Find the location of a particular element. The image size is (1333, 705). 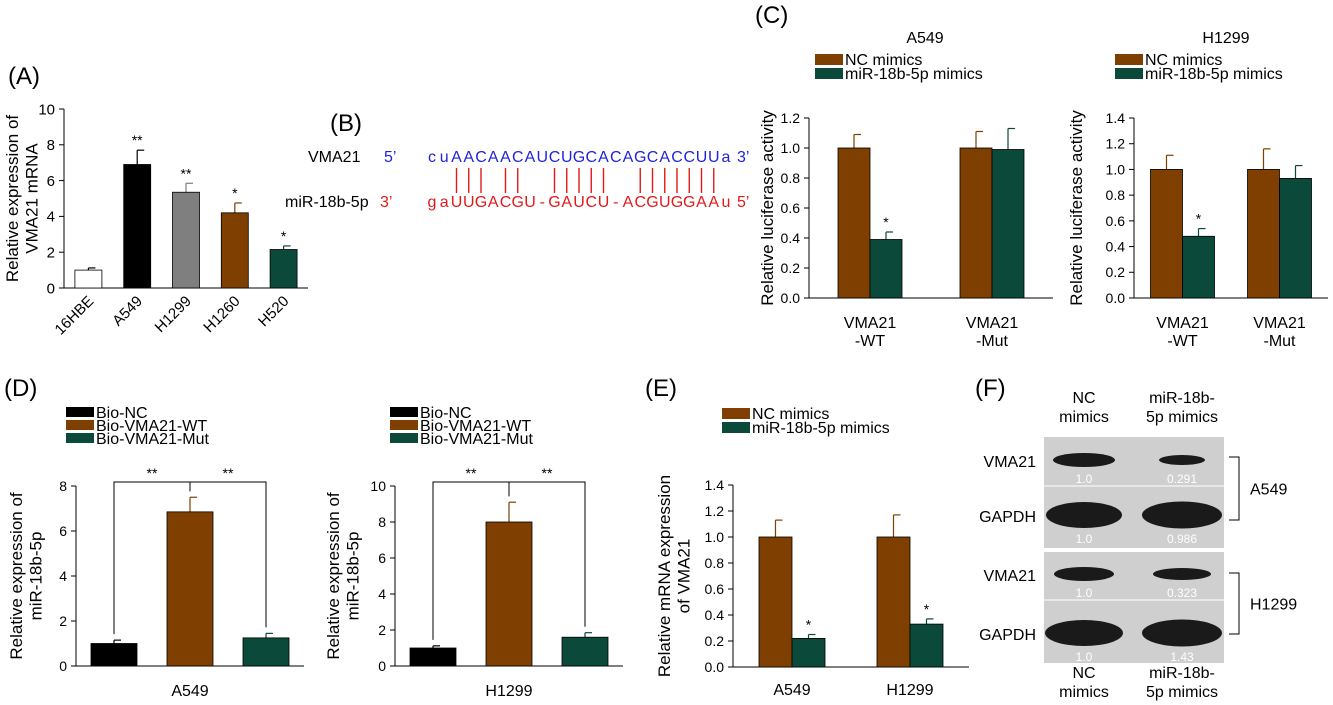

chartC2-x-tick-label-line: -Mut is located at coordinates (1280, 341).